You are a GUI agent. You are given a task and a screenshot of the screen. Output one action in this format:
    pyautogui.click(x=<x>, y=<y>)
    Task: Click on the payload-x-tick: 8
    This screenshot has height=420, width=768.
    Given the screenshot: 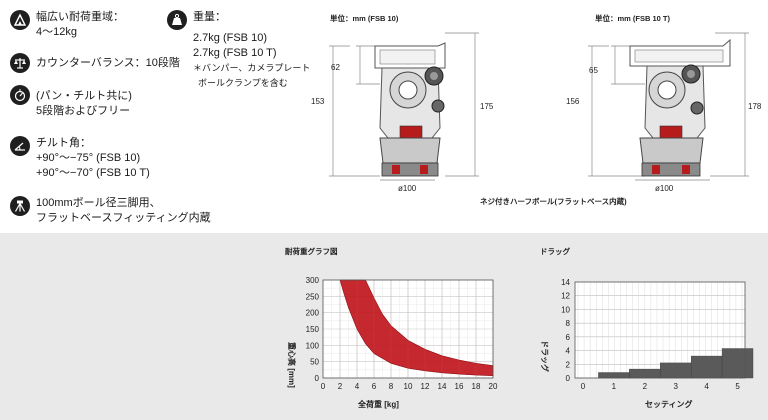 What is the action you would take?
    pyautogui.click(x=391, y=386)
    